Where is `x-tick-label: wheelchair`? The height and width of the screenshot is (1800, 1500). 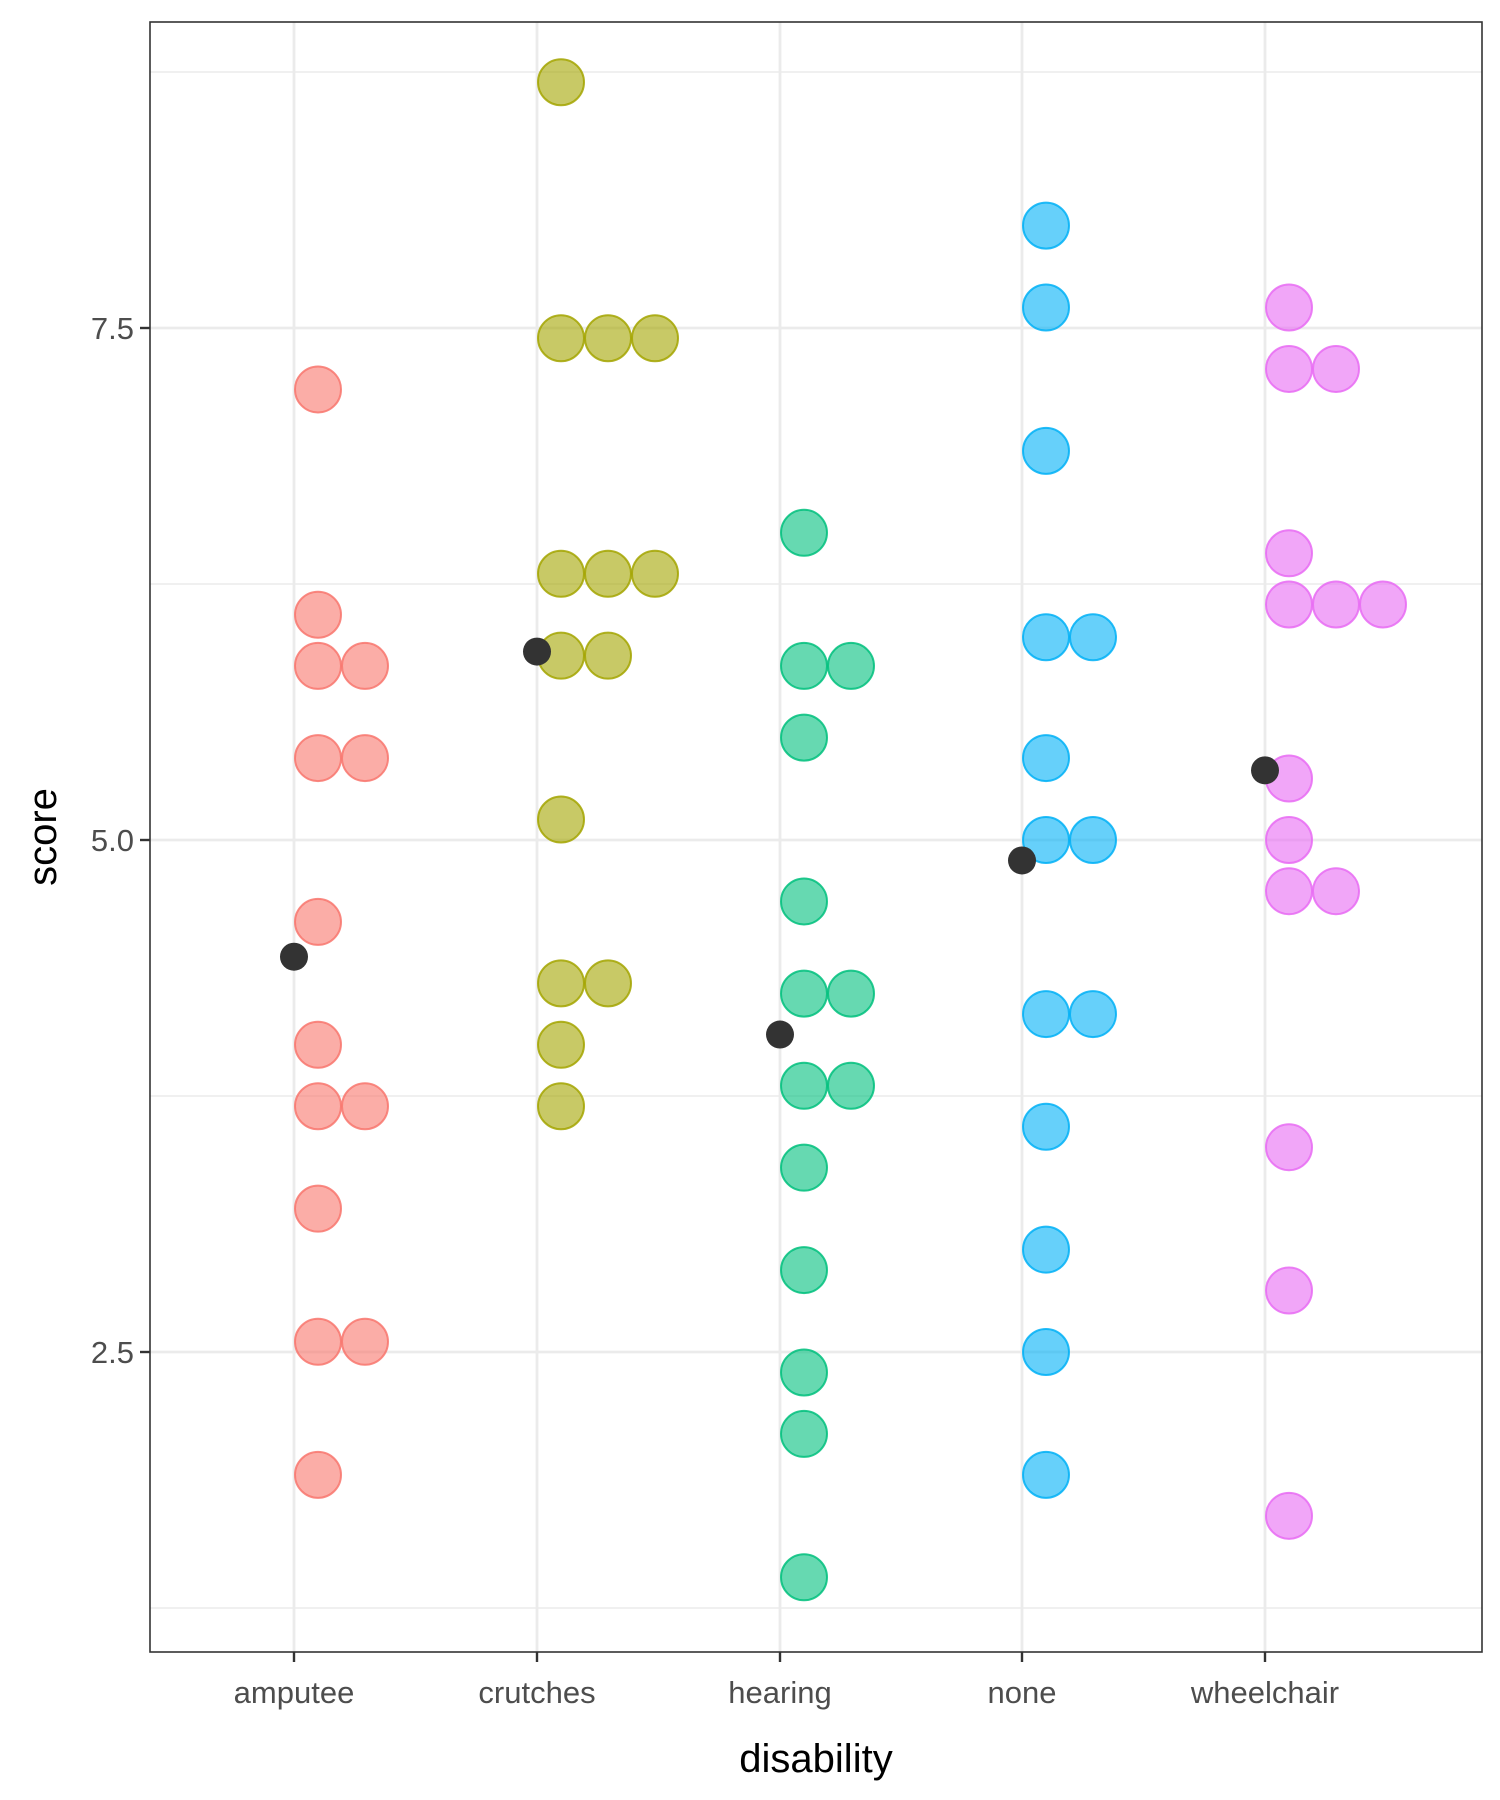
x-tick-label: wheelchair is located at coordinates (1264, 1692).